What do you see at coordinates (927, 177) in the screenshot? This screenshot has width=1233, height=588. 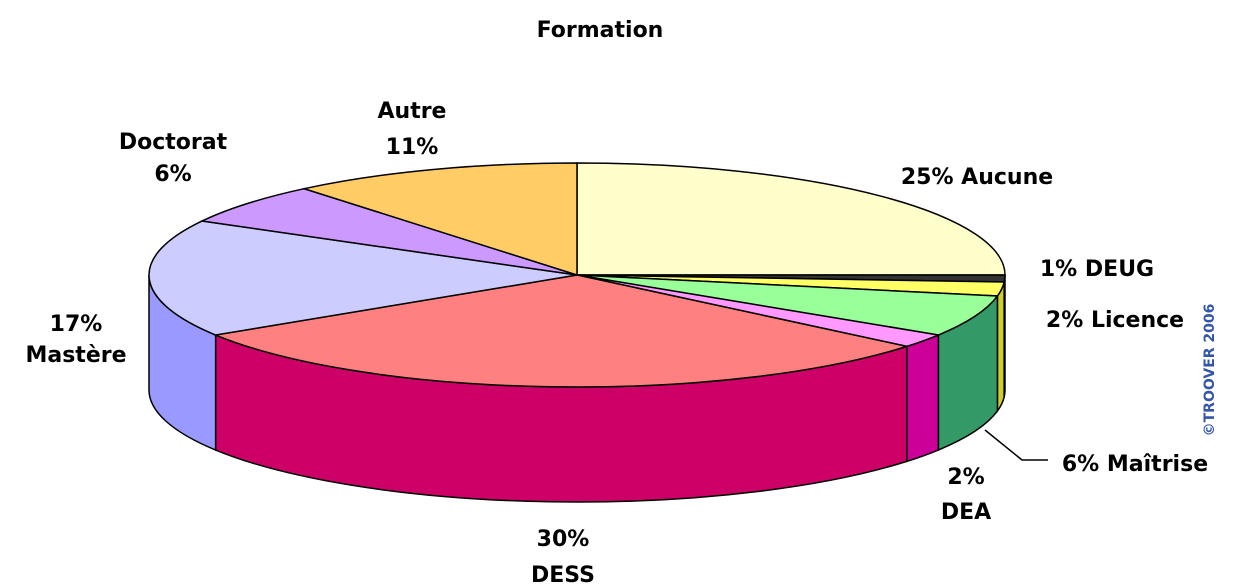 I see `label-value: 25%` at bounding box center [927, 177].